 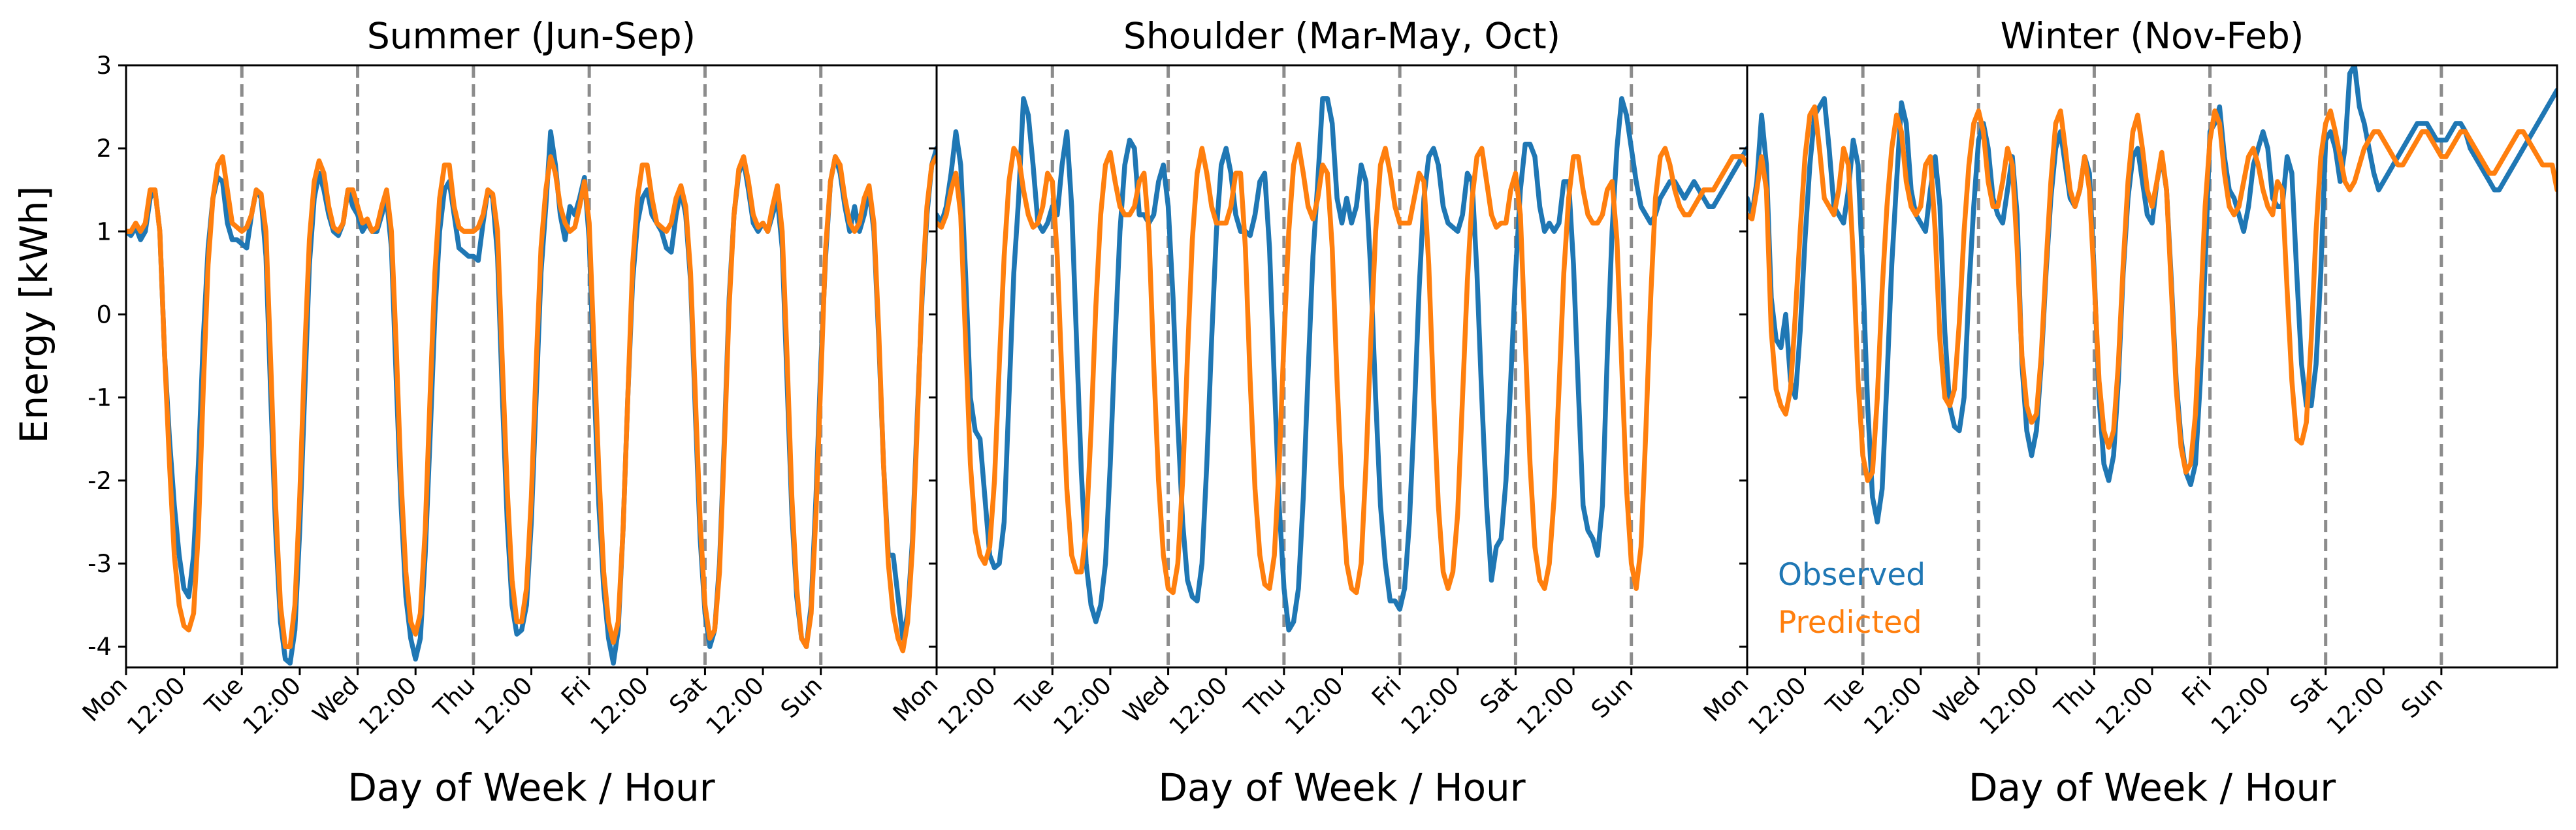 What do you see at coordinates (2152, 36) in the screenshot?
I see `panel-title: Winter (Nov-Feb)` at bounding box center [2152, 36].